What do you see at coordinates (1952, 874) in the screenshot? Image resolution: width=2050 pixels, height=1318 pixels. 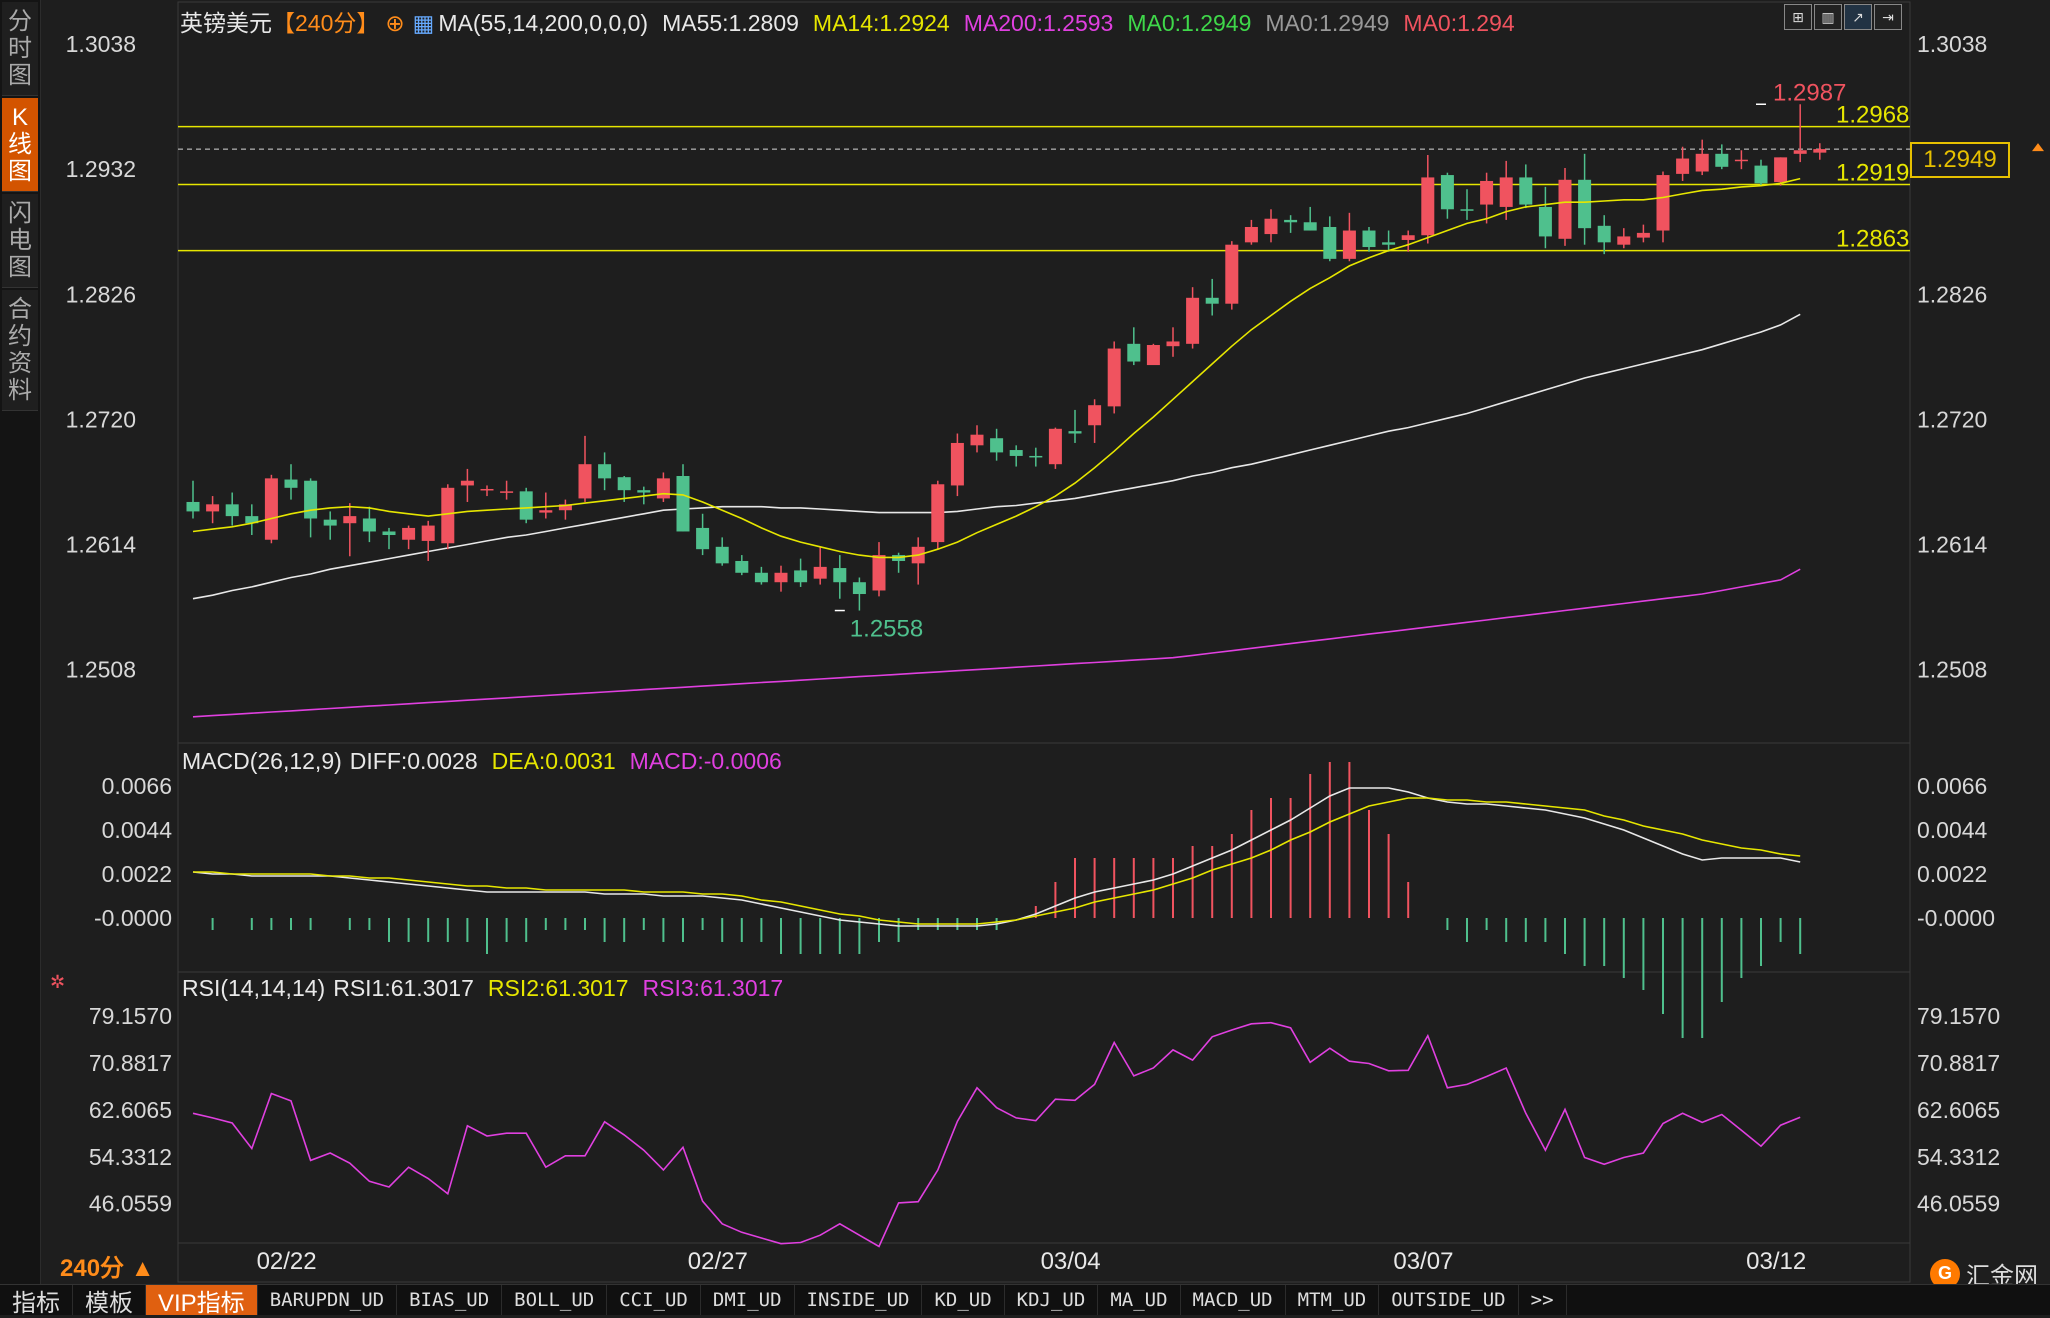 I see `macd-axis-label-right: 0.0022` at bounding box center [1952, 874].